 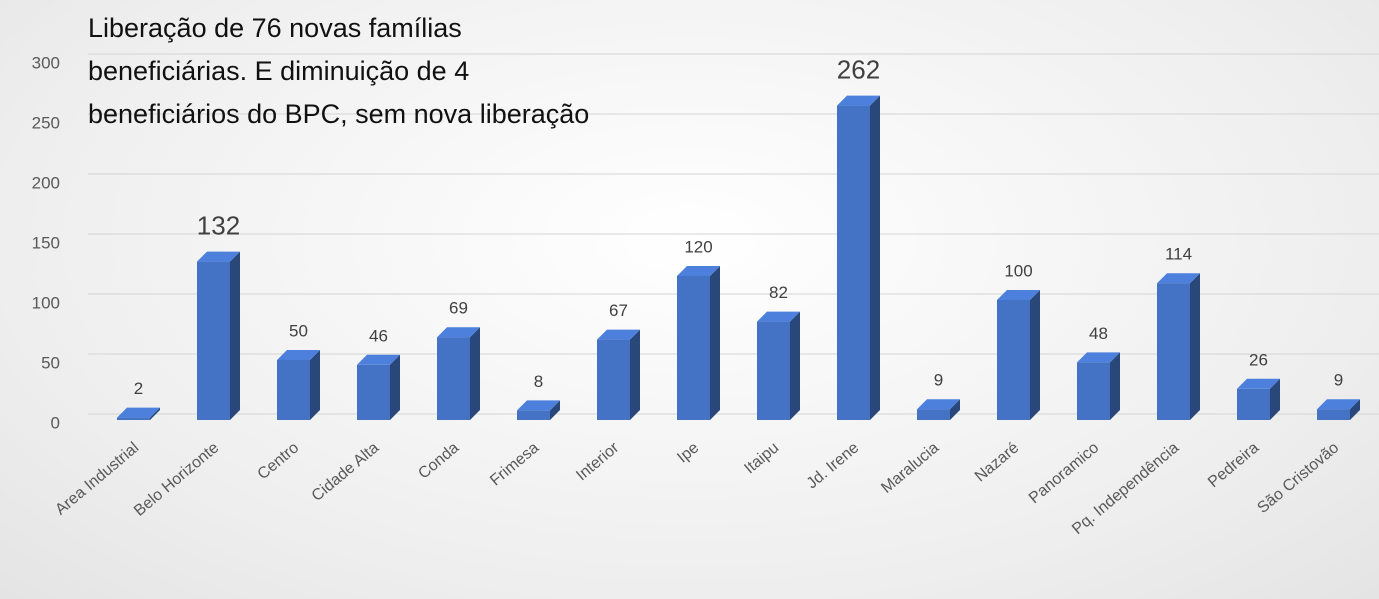 I want to click on y-tick-label: 100, so click(x=46, y=302).